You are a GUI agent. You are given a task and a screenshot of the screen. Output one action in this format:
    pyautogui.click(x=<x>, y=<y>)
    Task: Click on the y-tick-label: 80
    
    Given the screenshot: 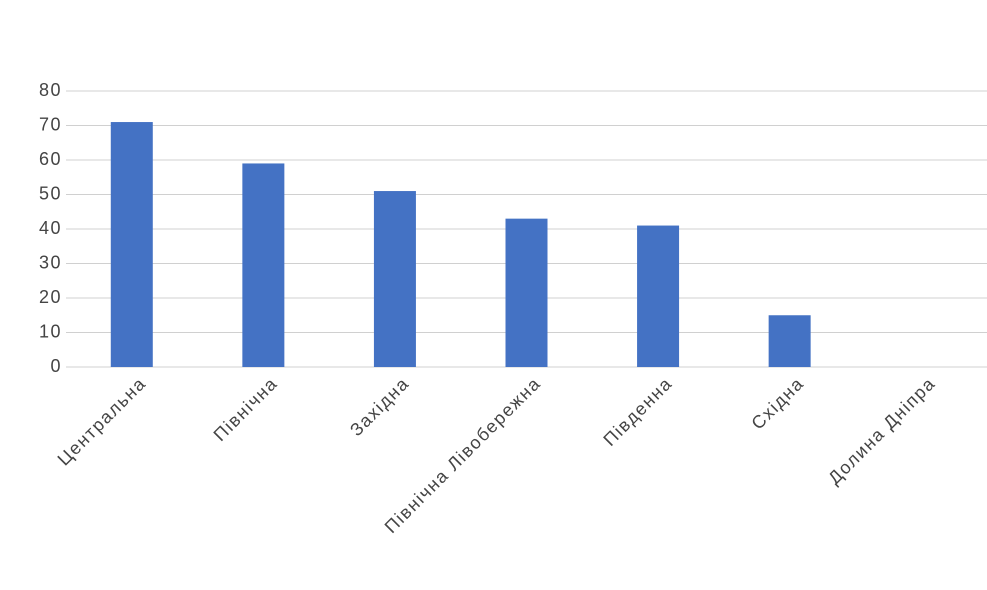 What is the action you would take?
    pyautogui.click(x=50, y=90)
    